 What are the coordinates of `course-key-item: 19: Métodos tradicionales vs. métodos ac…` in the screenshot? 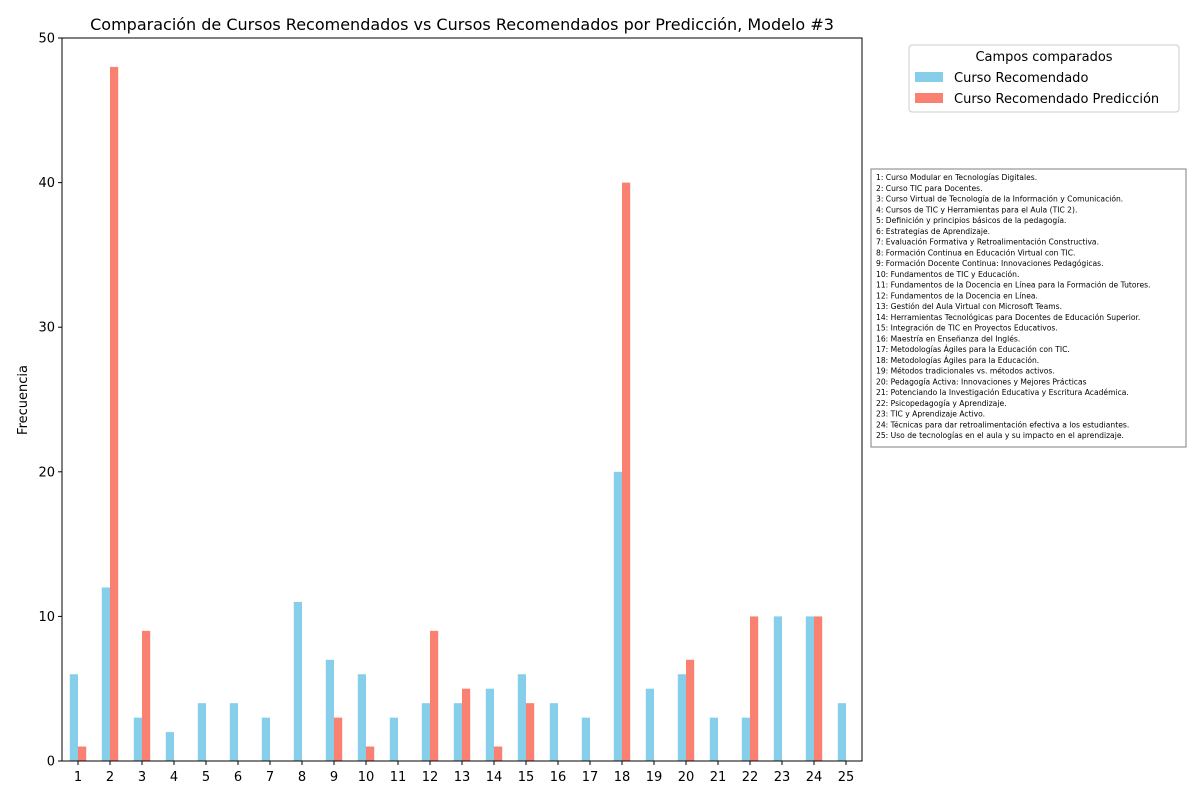 It's located at (965, 371).